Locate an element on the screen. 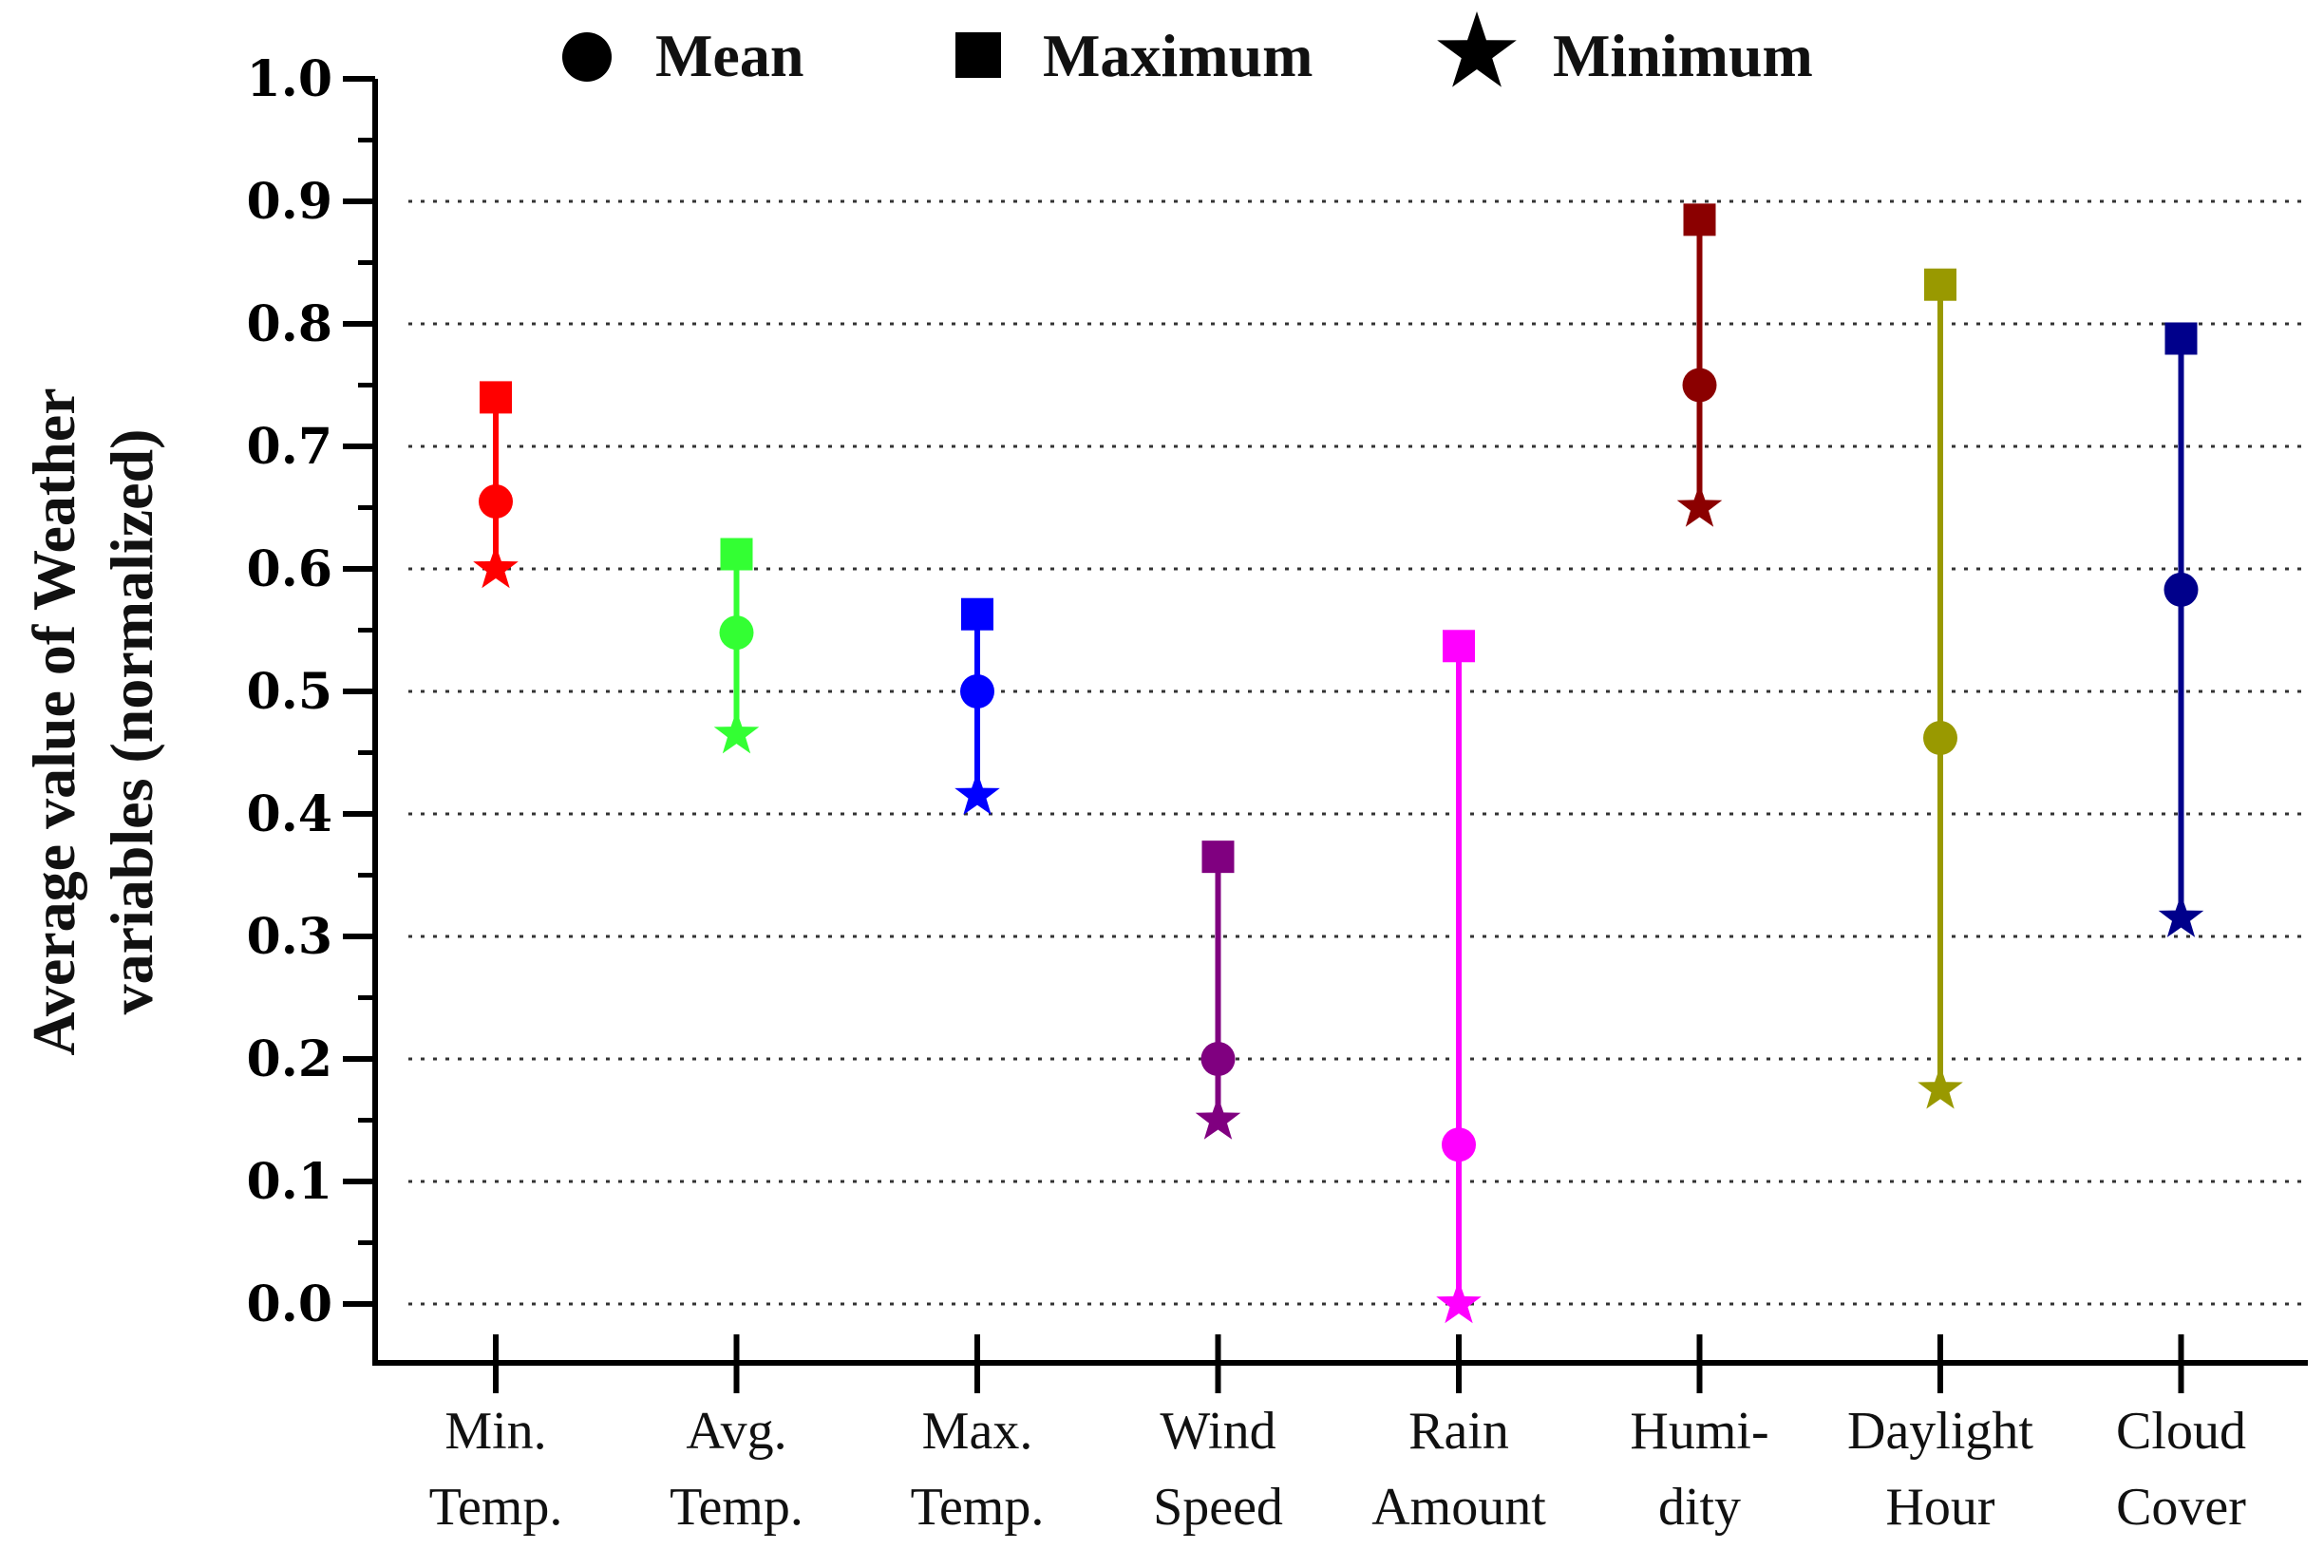 The image size is (2324, 1568). y-tick-label: 1.0 is located at coordinates (289, 79).